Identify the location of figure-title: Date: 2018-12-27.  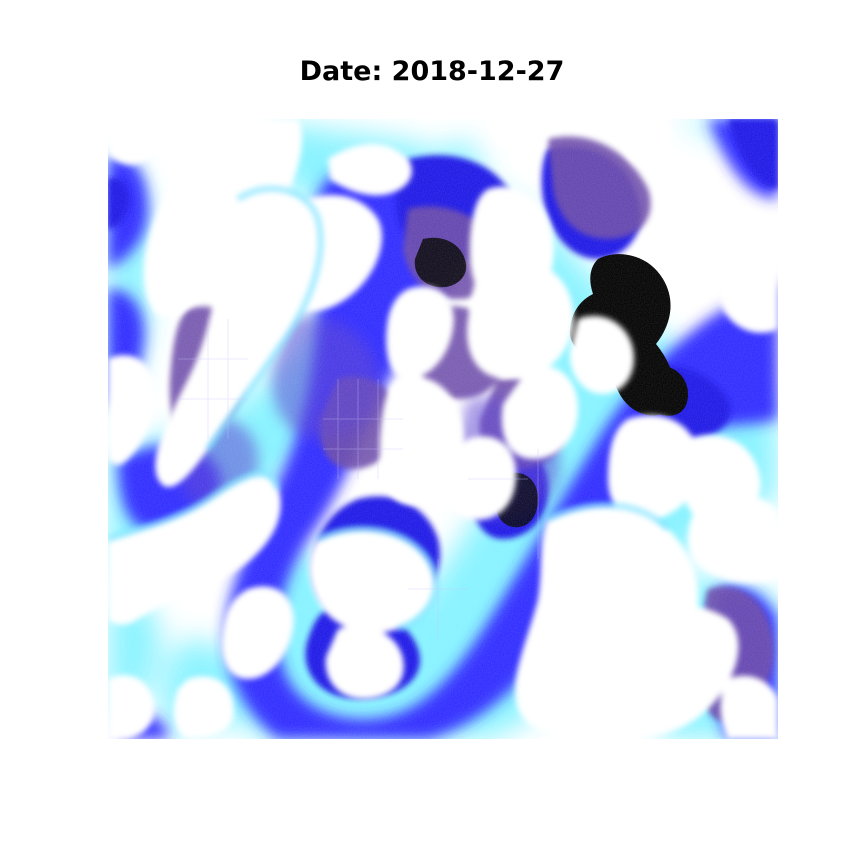
(432, 71).